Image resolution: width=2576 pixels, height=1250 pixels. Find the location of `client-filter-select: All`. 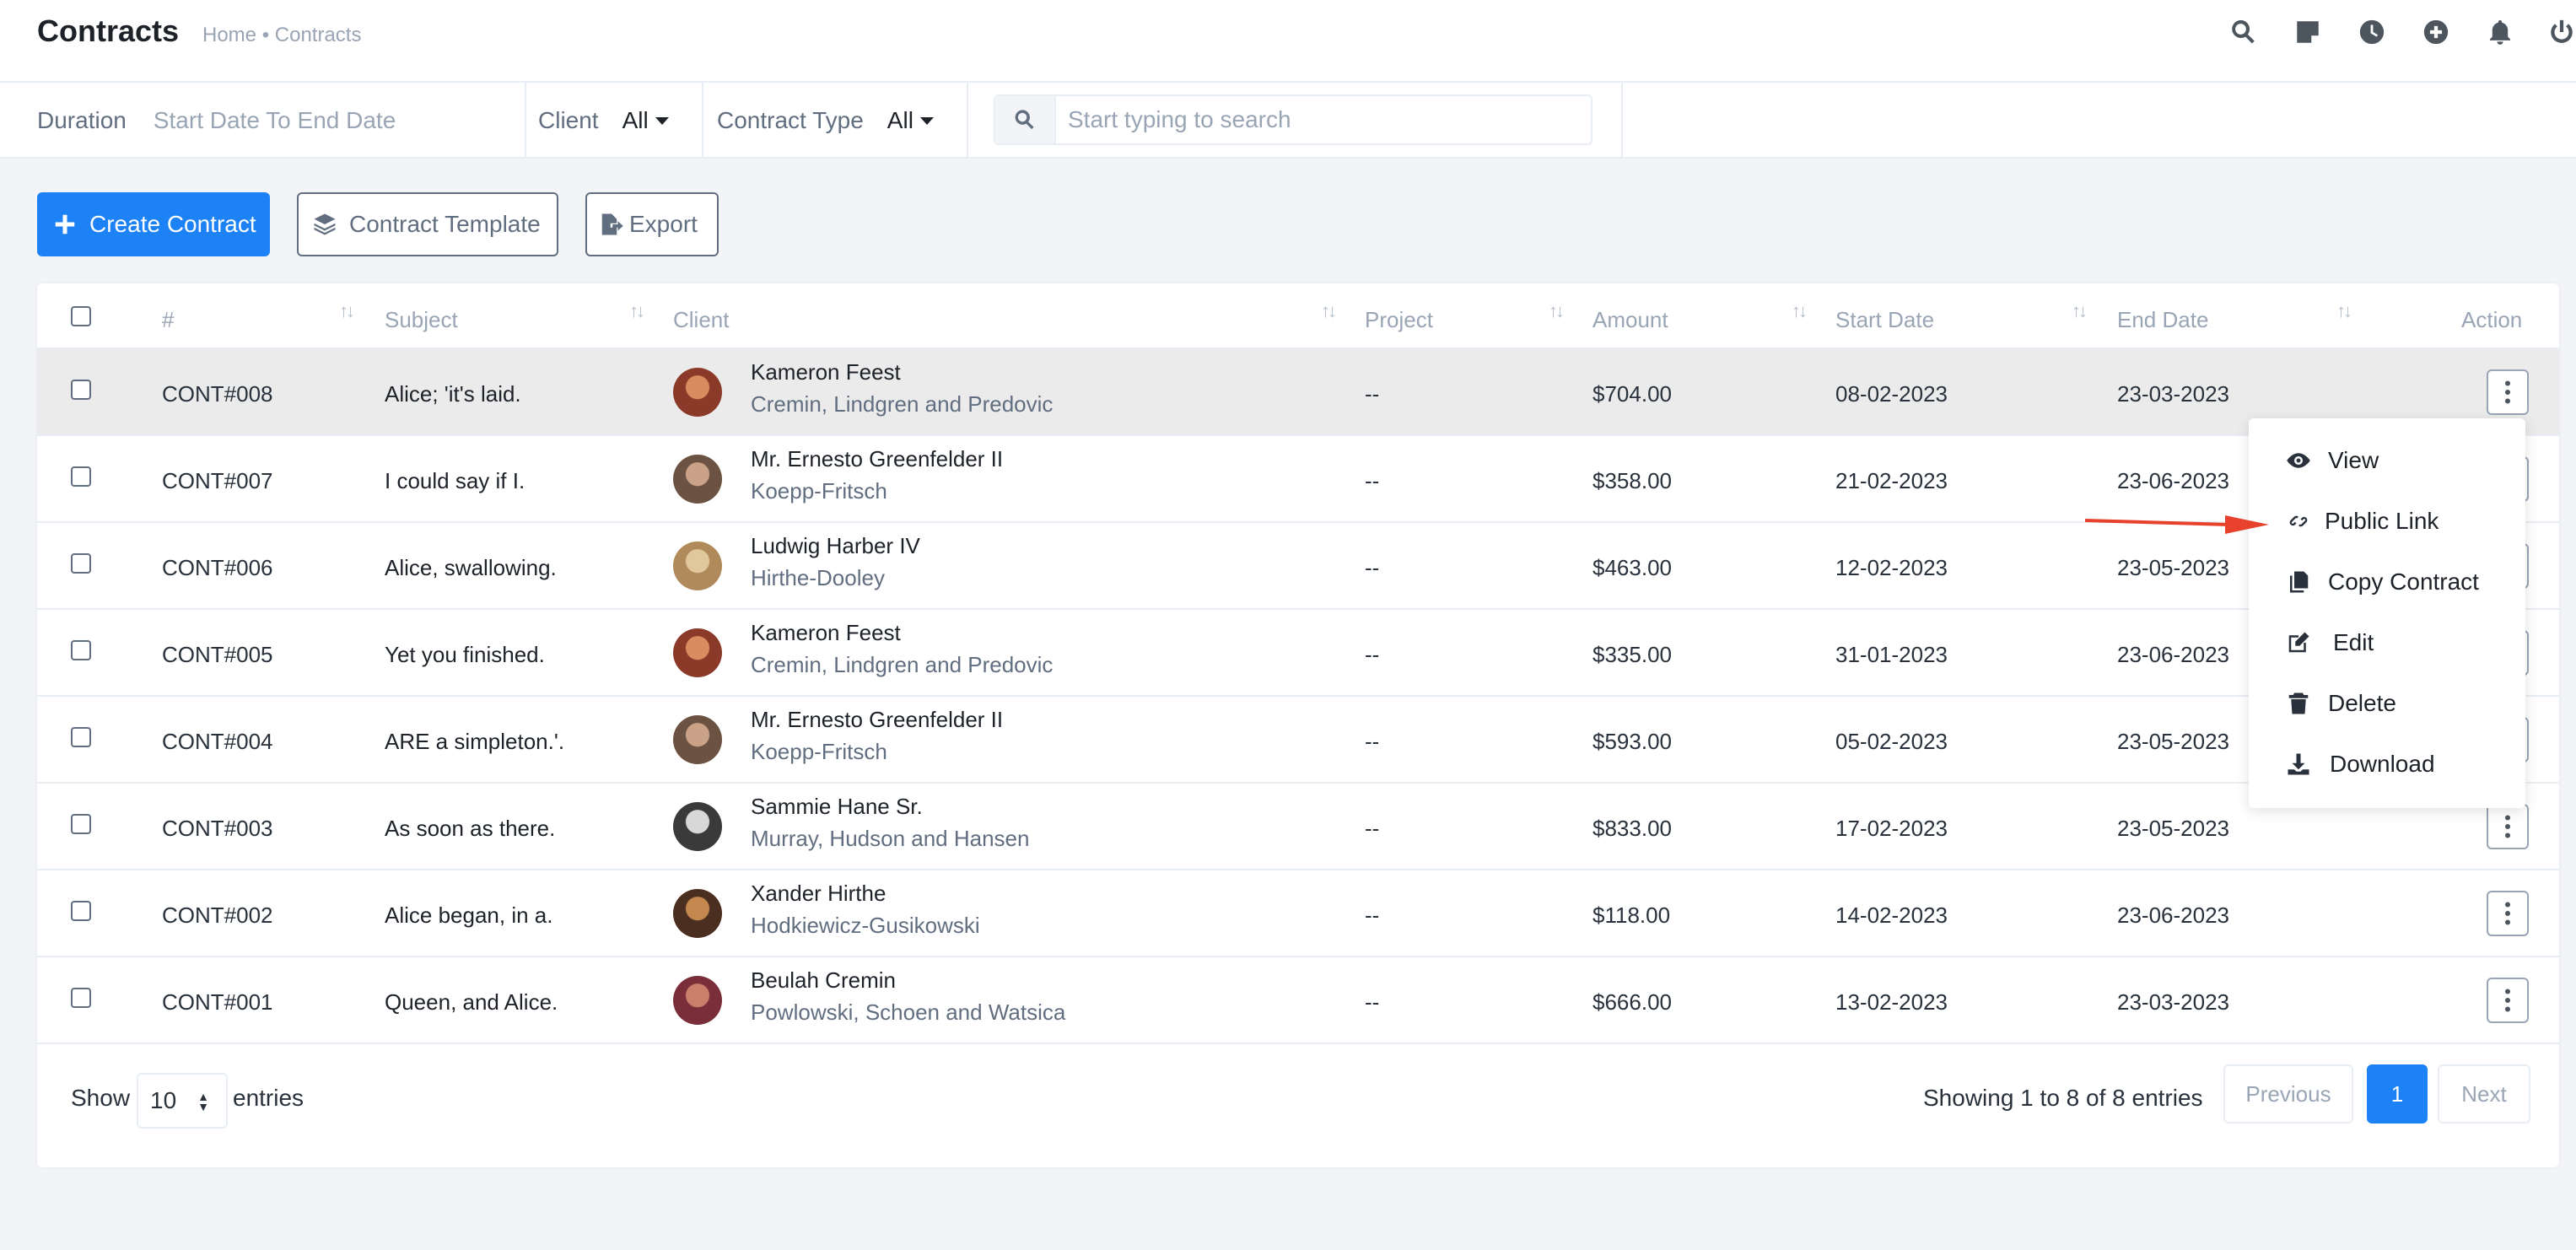

client-filter-select: All is located at coordinates (645, 120).